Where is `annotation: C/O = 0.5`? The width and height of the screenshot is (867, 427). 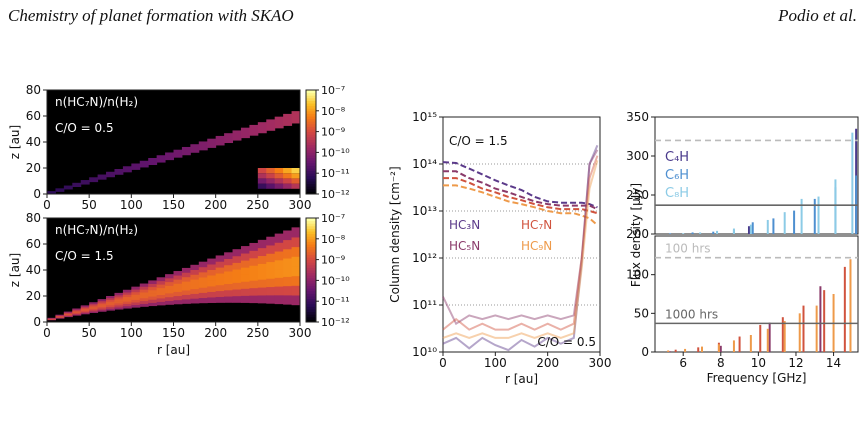 annotation: C/O = 0.5 is located at coordinates (566, 342).